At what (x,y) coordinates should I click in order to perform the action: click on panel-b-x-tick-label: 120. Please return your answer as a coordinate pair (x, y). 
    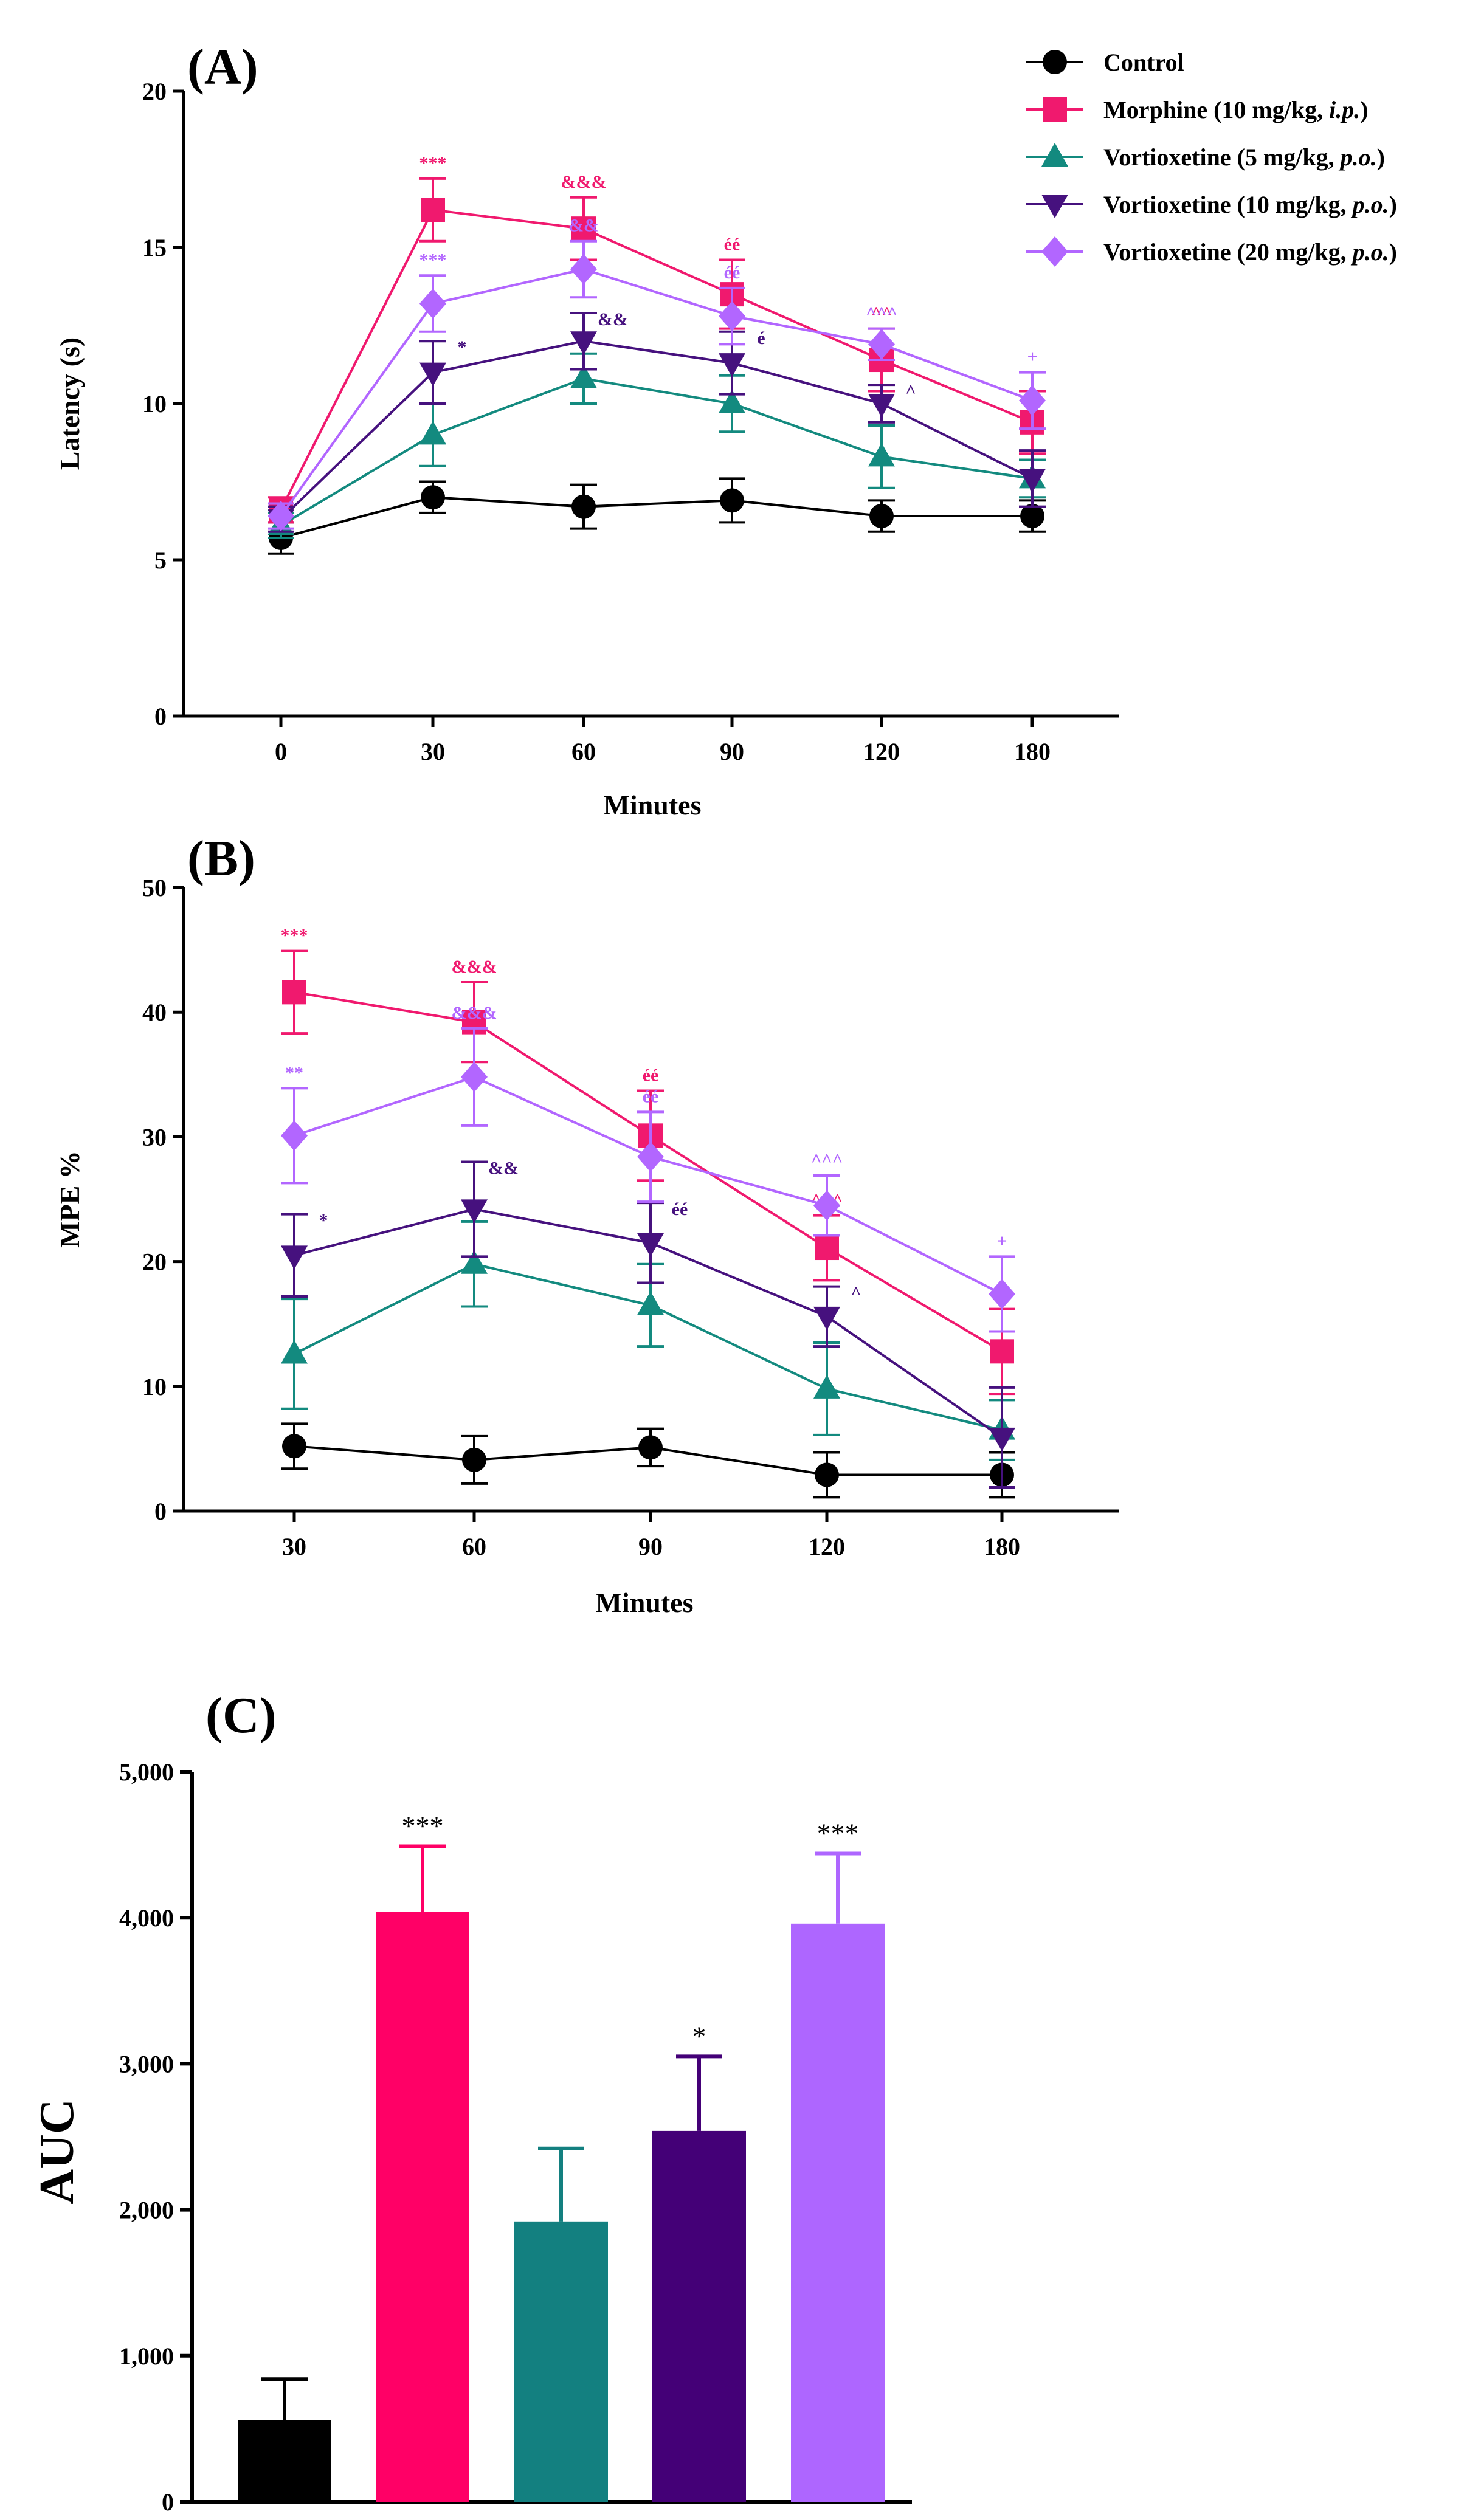
    Looking at the image, I should click on (827, 1546).